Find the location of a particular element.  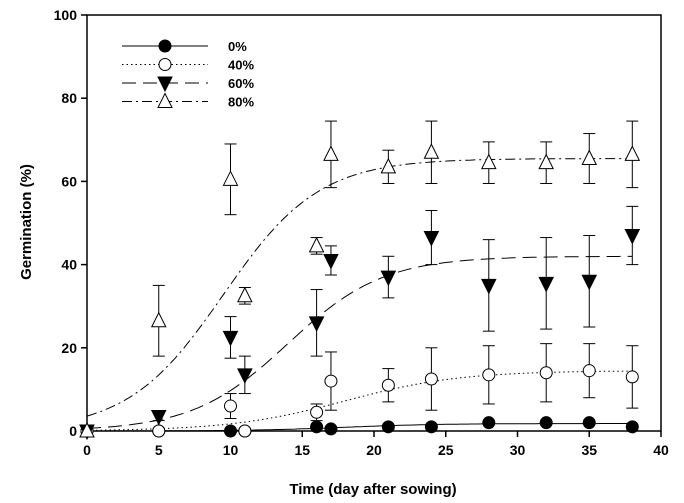

legend-label: 60% is located at coordinates (241, 83).